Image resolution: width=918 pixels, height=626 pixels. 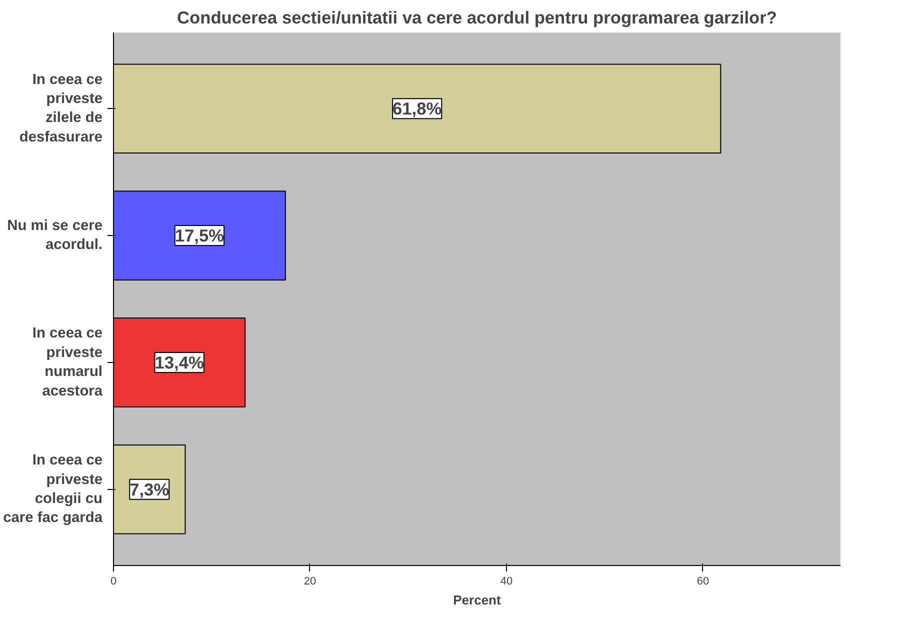 I want to click on x-tick-label: 40, so click(x=506, y=582).